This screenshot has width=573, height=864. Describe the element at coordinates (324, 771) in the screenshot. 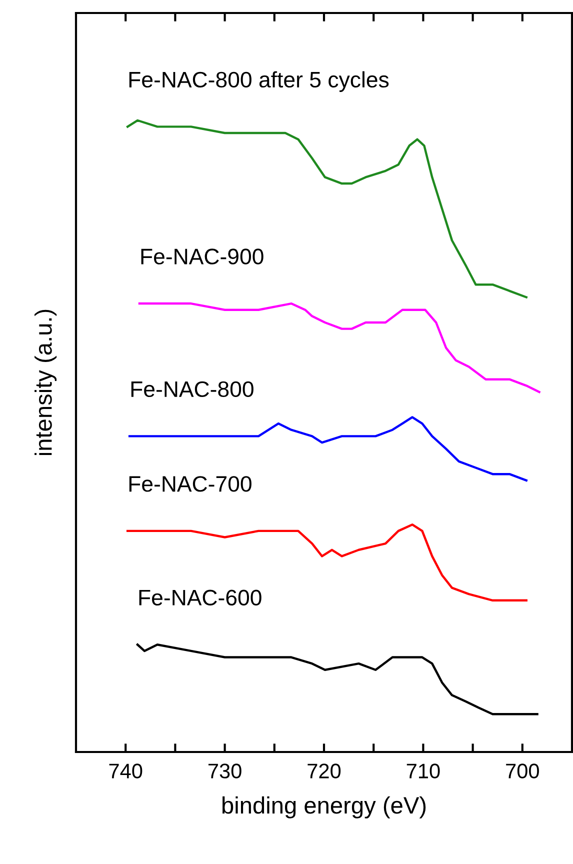

I see `x-tick-label: 720` at that location.